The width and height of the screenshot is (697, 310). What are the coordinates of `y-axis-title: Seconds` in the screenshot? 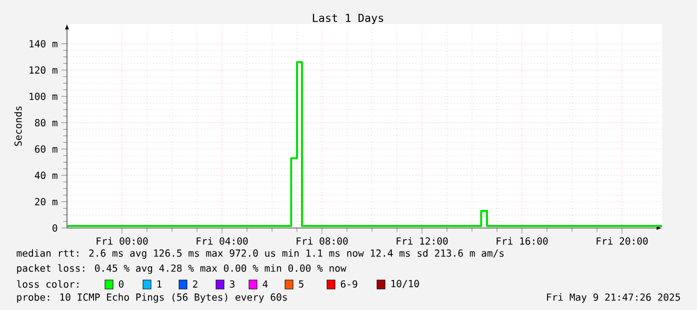 It's located at (18, 126).